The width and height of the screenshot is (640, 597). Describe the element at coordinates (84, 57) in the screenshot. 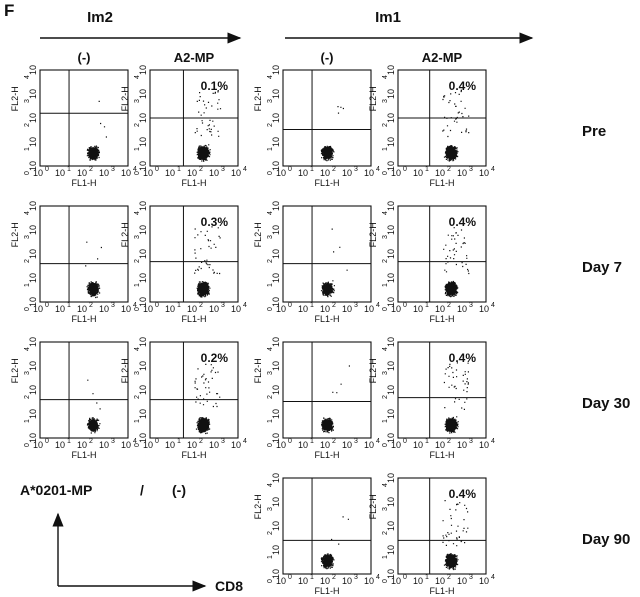

I see `column-header: (-)` at that location.